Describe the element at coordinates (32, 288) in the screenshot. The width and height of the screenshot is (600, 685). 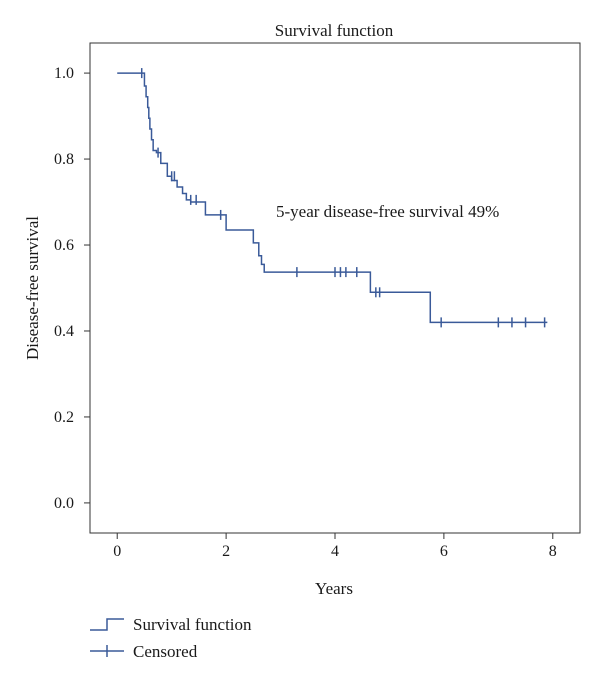
I see `y-axis-label: Disease-free survival` at that location.